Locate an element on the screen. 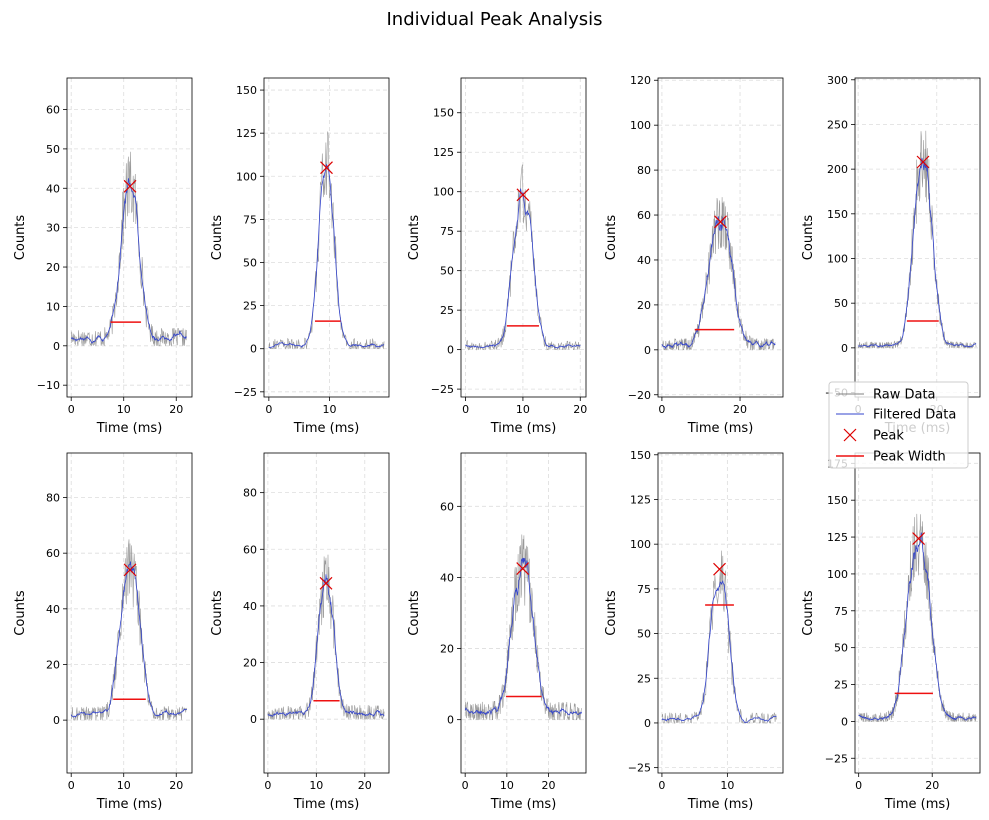 The image size is (989, 820). y-tick-label: −10 is located at coordinates (48, 385).